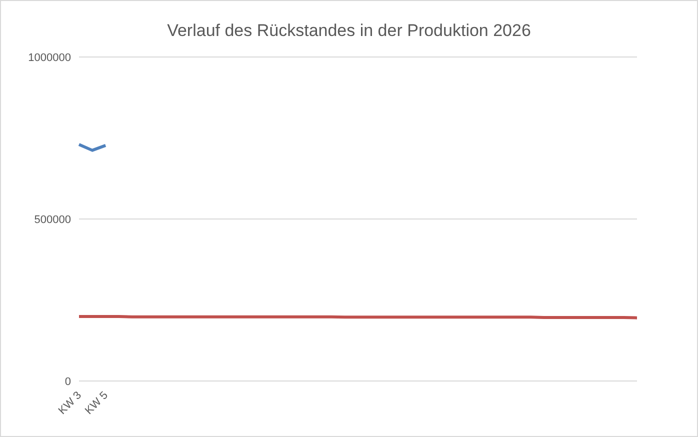 The height and width of the screenshot is (437, 698). Describe the element at coordinates (349, 31) in the screenshot. I see `chart-title: Verlauf des Rückstandes in der Produktion 2026` at that location.